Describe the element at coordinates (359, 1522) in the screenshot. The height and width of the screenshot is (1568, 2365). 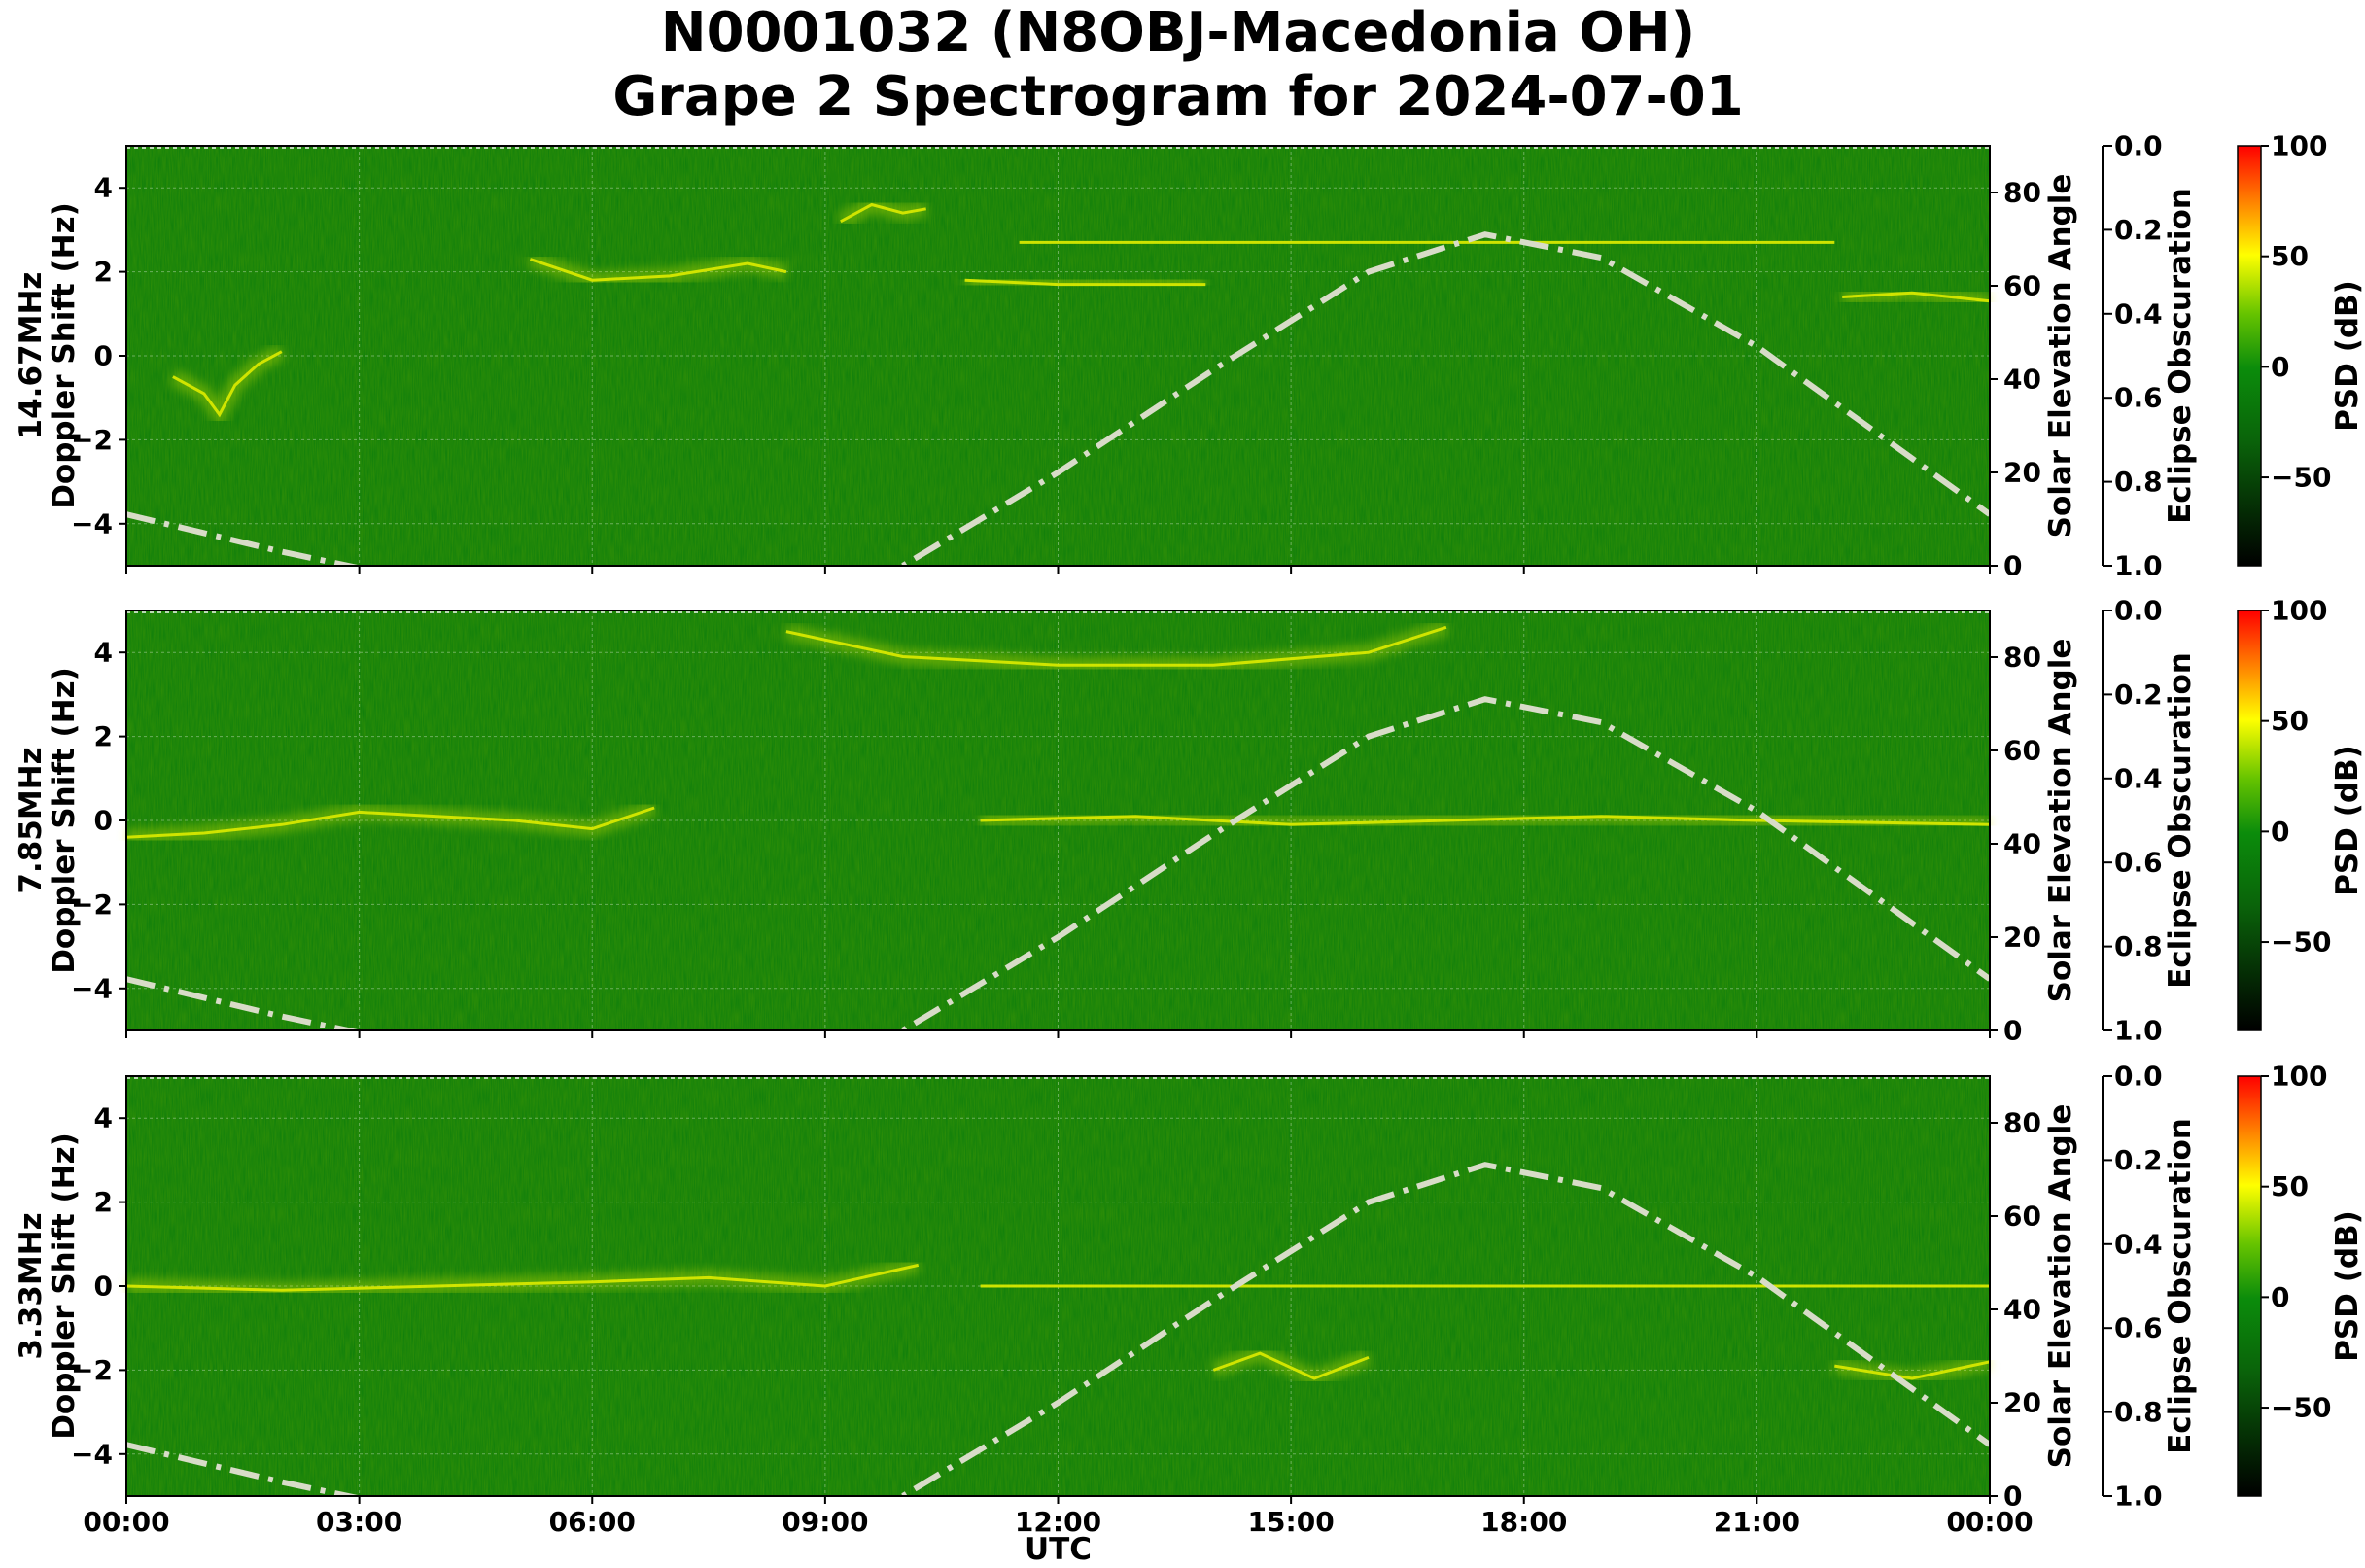
I see `x-tick-label: 03:00` at that location.